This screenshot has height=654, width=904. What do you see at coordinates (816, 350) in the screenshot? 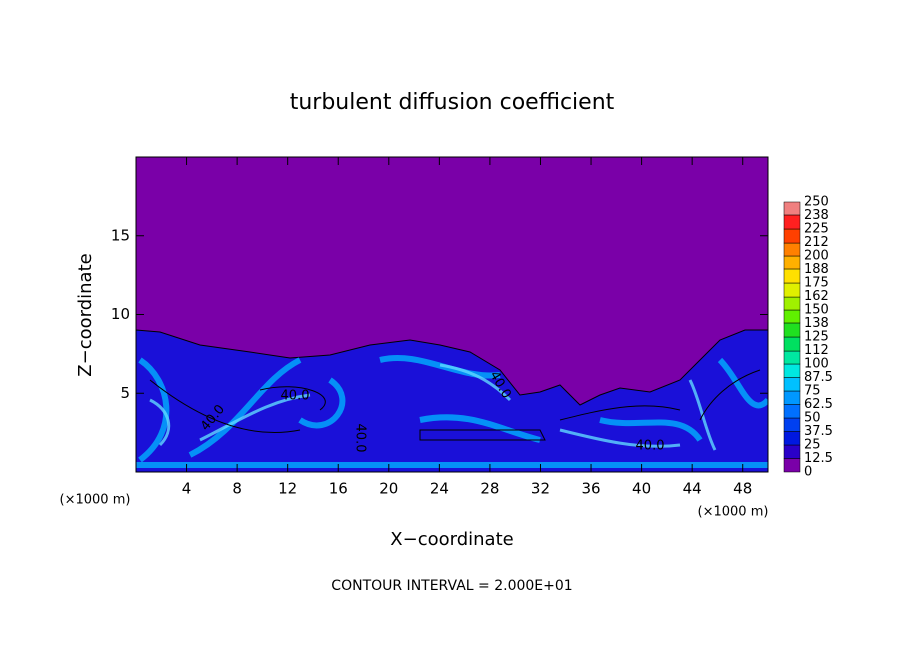
I see `colorbar-label: 112` at bounding box center [816, 350].